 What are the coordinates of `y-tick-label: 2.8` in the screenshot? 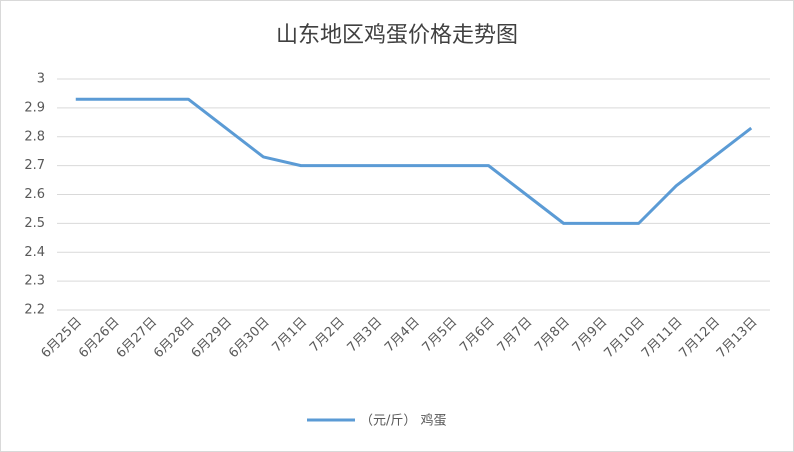 It's located at (34, 136).